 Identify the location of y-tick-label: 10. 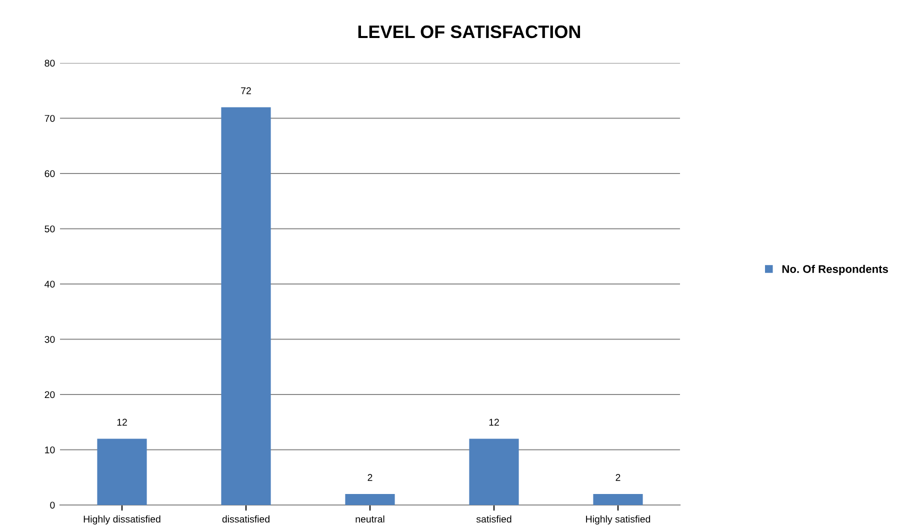
(50, 450).